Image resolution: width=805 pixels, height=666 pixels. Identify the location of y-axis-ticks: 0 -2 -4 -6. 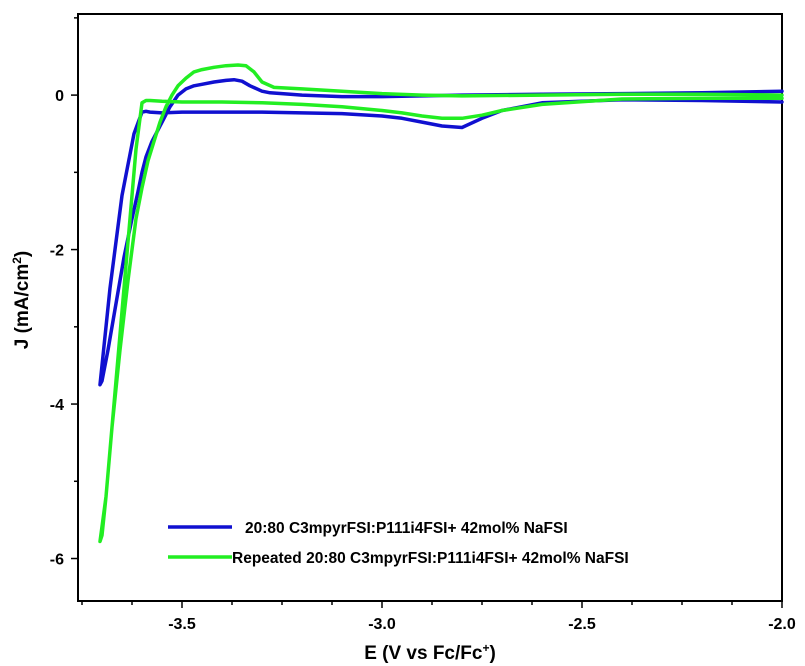
(64, 293).